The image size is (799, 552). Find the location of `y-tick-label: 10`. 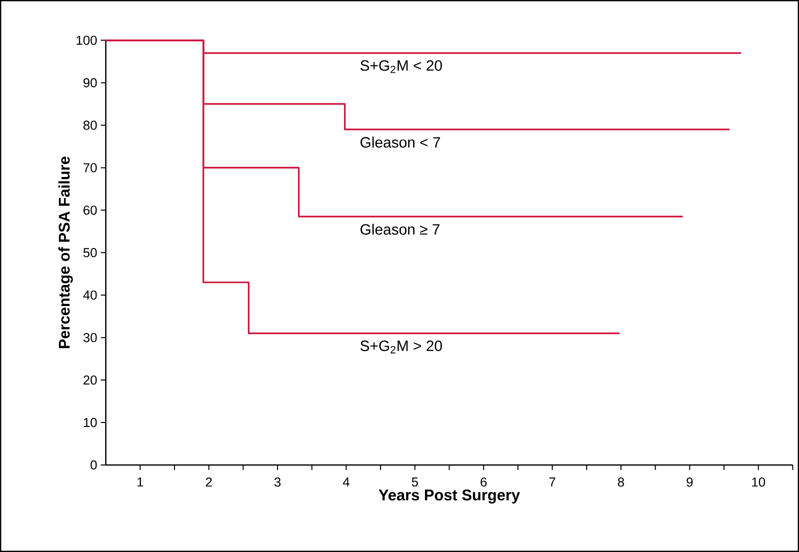

y-tick-label: 10 is located at coordinates (90, 423).